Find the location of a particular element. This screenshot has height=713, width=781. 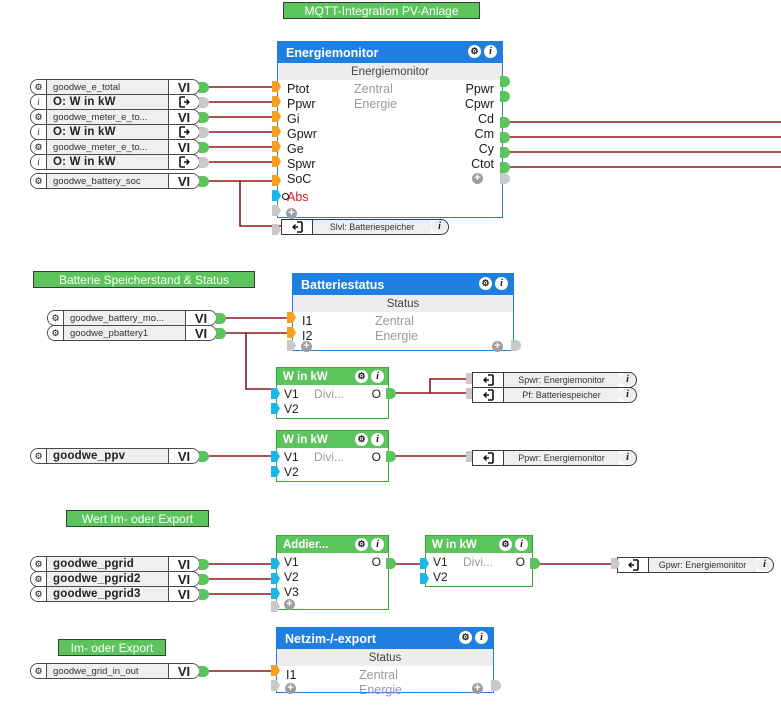

variable-pill-goodwe-e-total: ⚙ goodwe_e_total VI is located at coordinates (115, 87).